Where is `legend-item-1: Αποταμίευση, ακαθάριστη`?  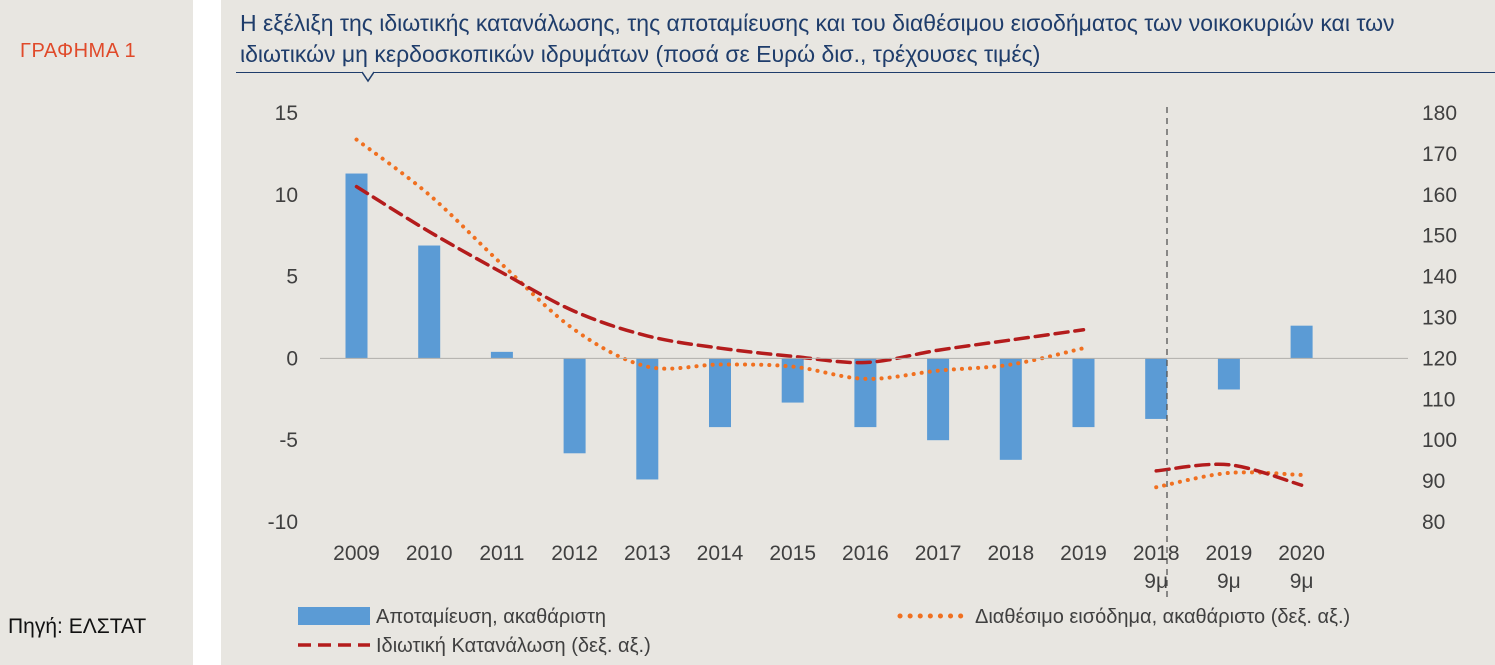 legend-item-1: Αποταμίευση, ακαθάριστη is located at coordinates (452, 617).